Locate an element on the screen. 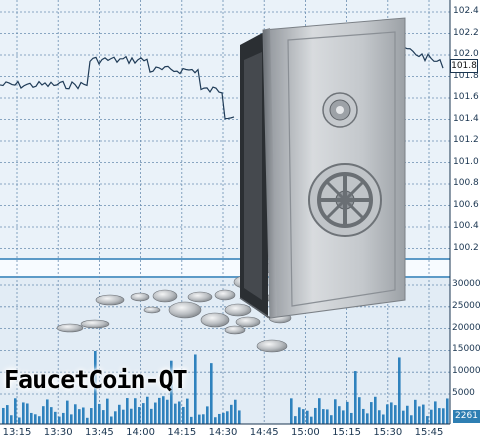  price-tick-label: 102.4 is located at coordinates (466, 11).